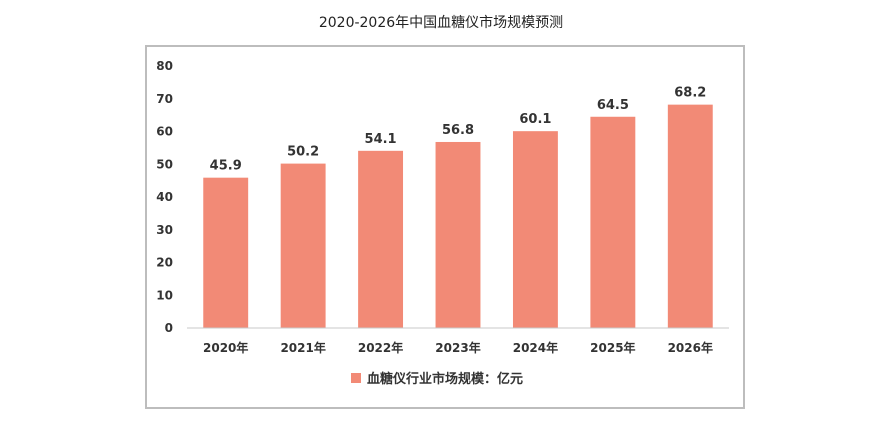  Describe the element at coordinates (225, 347) in the screenshot. I see `x-tick-label: 2020年` at that location.